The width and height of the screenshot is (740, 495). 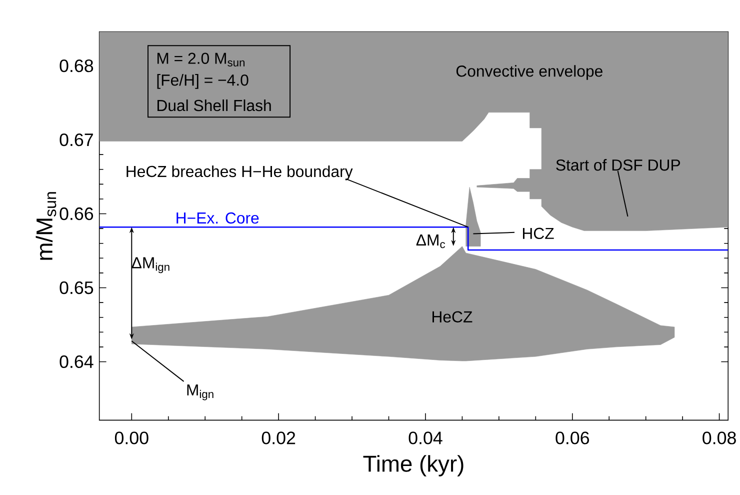 What do you see at coordinates (239, 173) in the screenshot?
I see `annotation: HeCZ breaches H−He boundary` at bounding box center [239, 173].